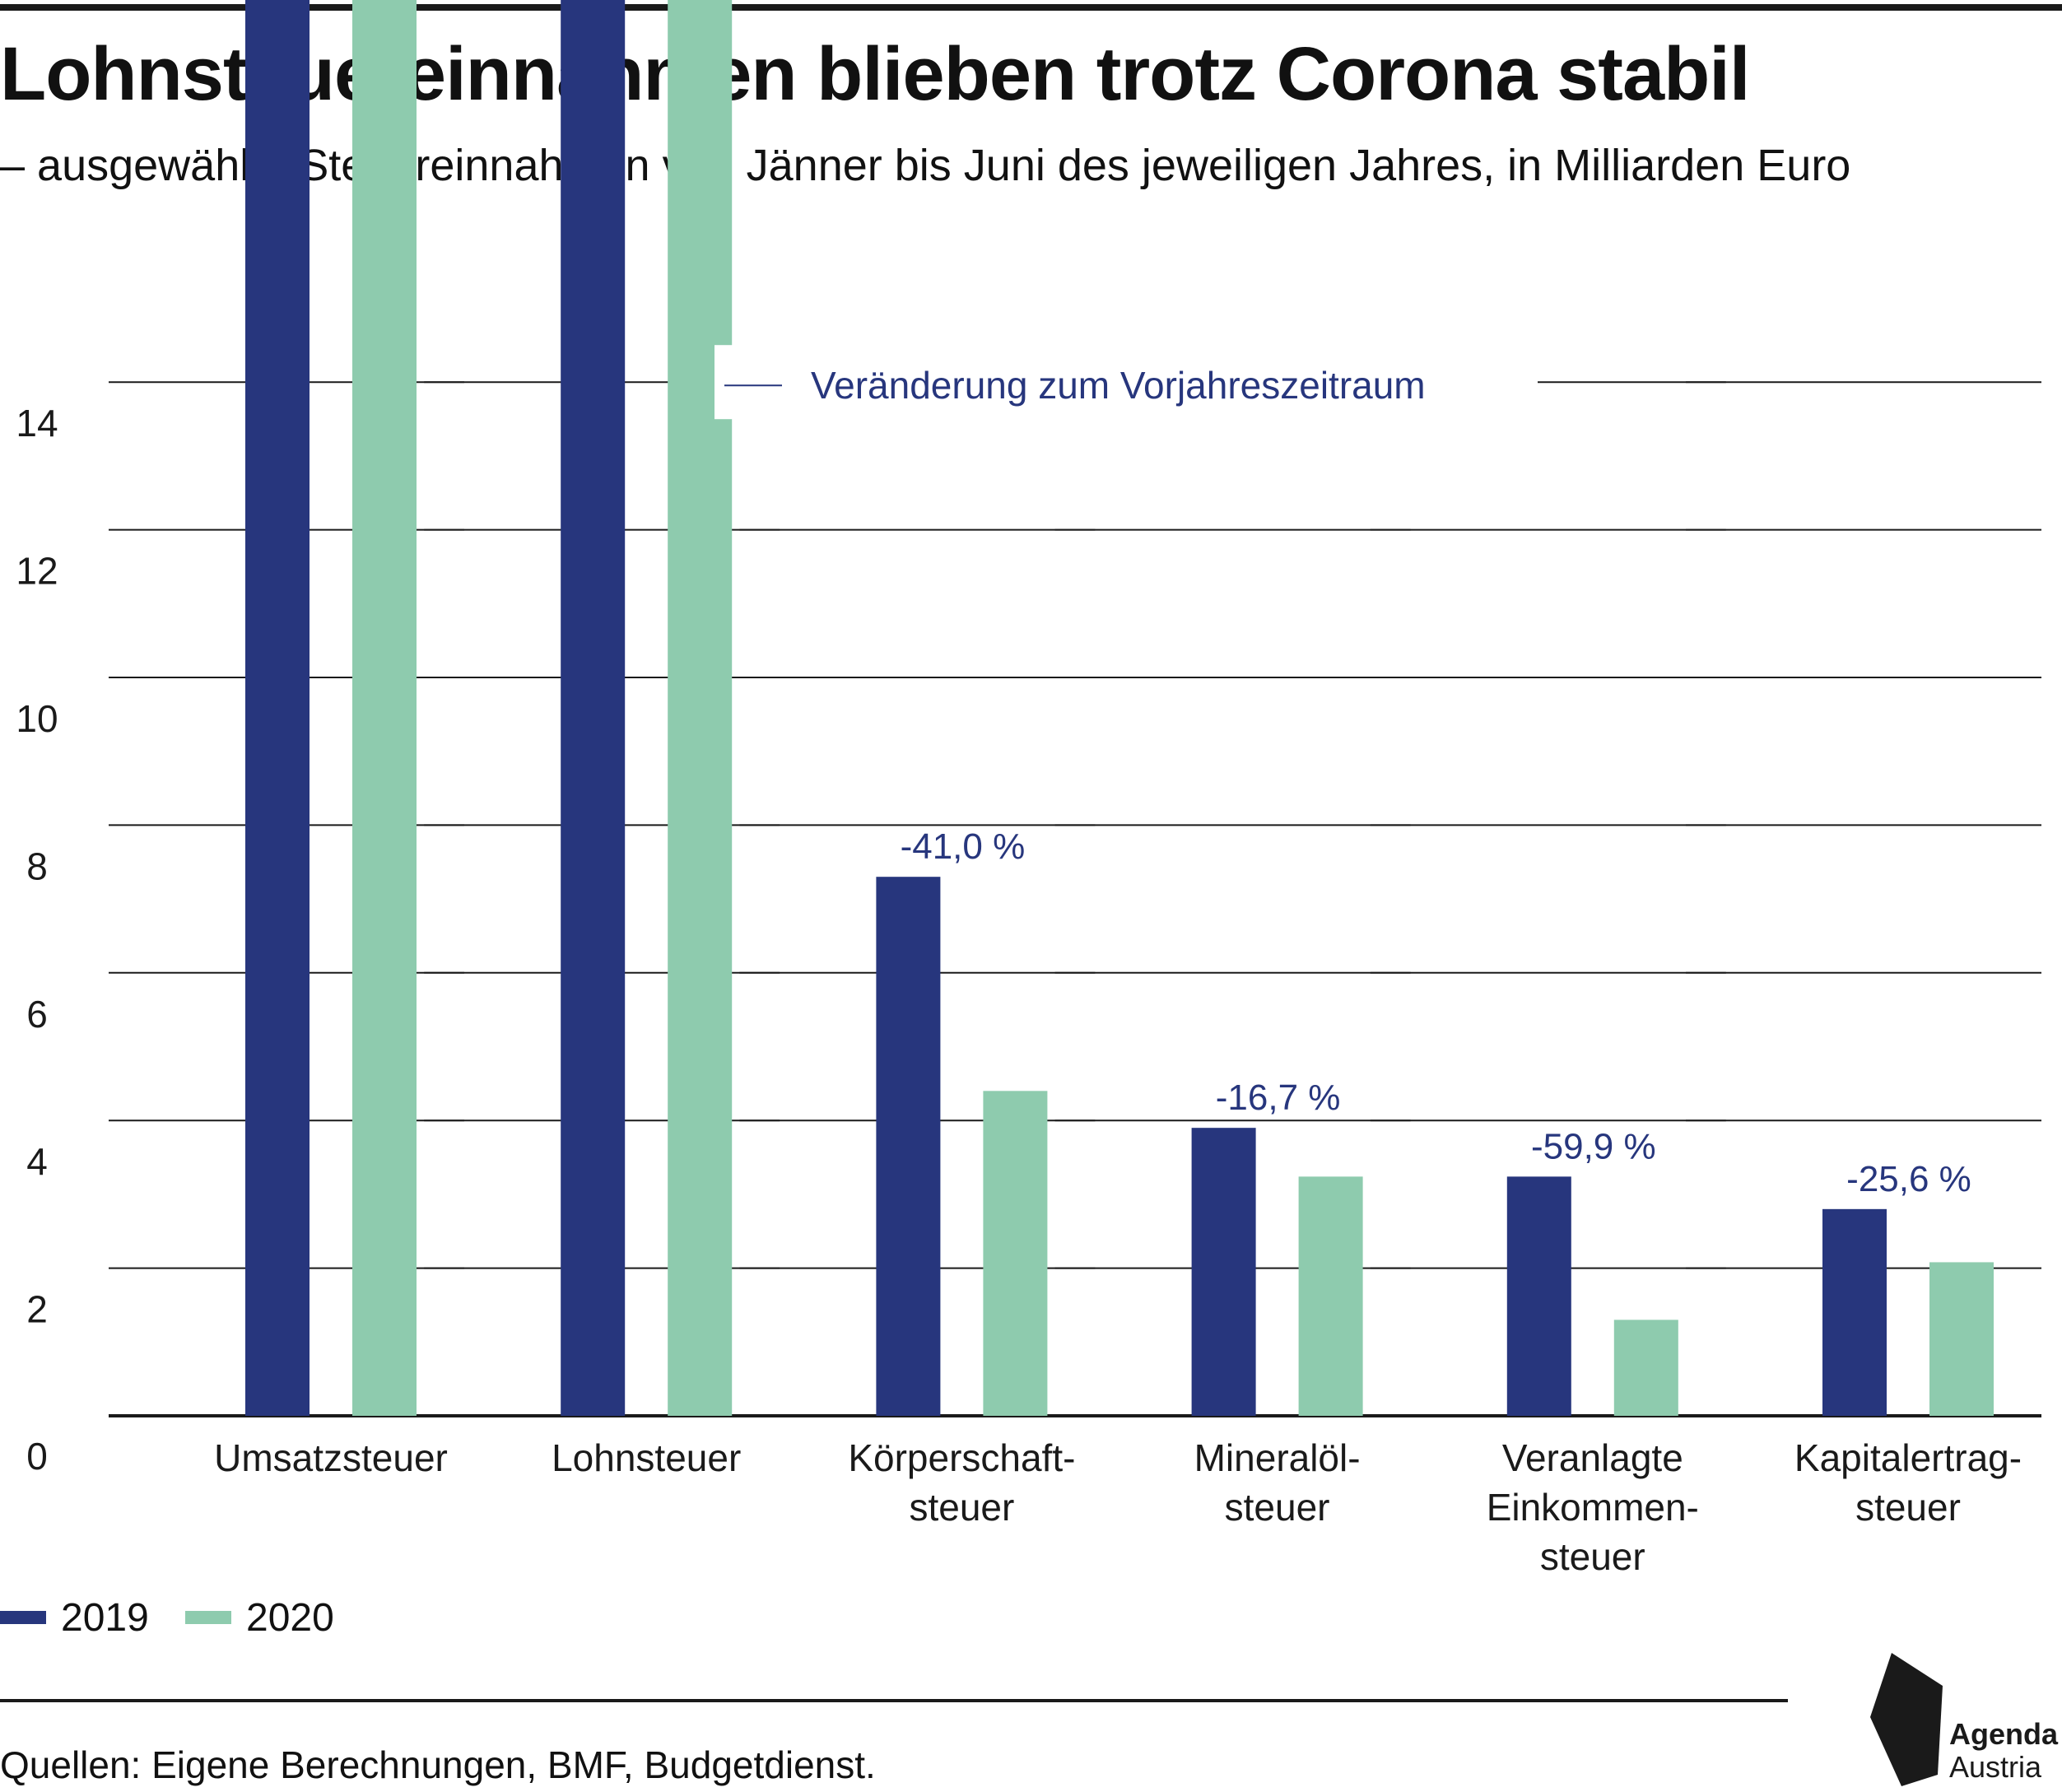  I want to click on y-tick-label-12: 12, so click(37, 571).